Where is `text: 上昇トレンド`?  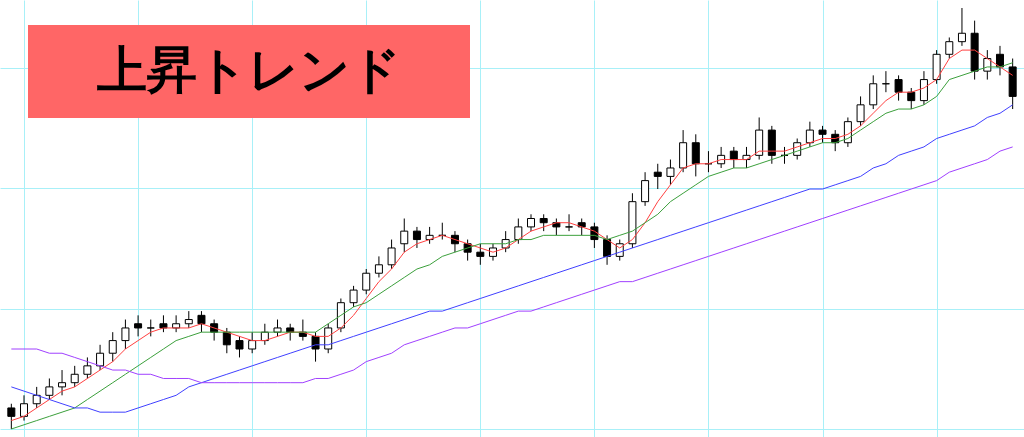
text: 上昇トレンド is located at coordinates (248, 70).